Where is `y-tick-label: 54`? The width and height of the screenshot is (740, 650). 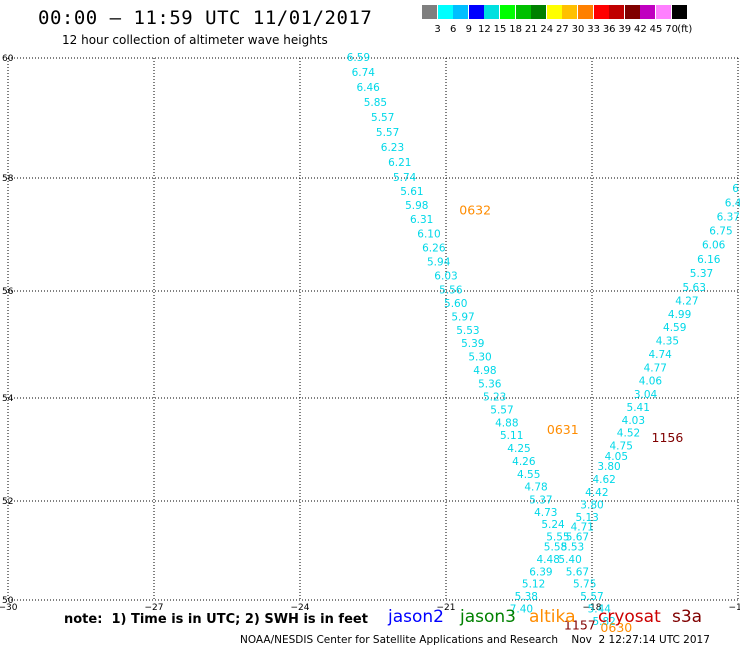 y-tick-label: 54 is located at coordinates (8, 399).